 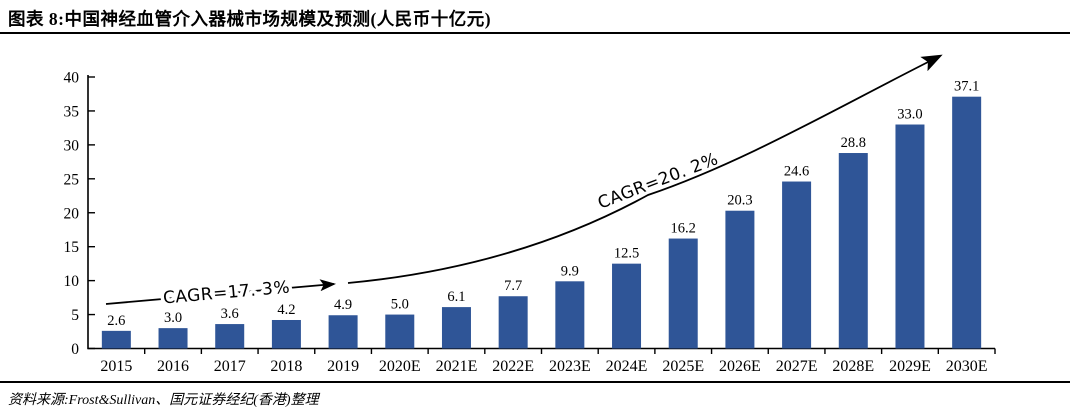 What do you see at coordinates (570, 271) in the screenshot?
I see `bar-value-label: 9.9` at bounding box center [570, 271].